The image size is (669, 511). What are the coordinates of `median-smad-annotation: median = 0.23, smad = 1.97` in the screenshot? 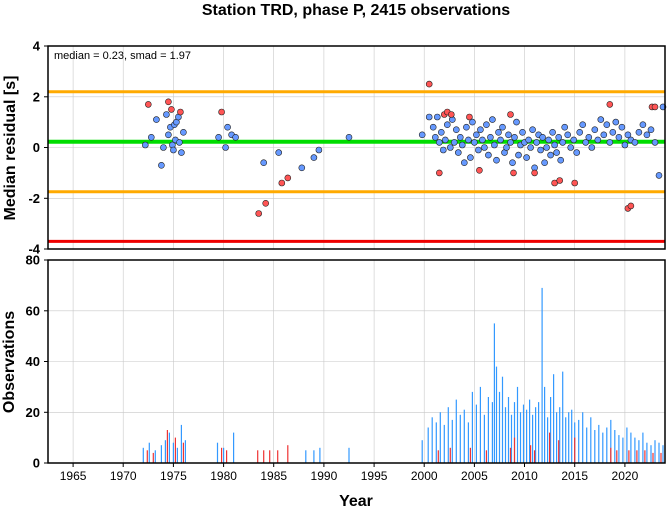 It's located at (122, 56).